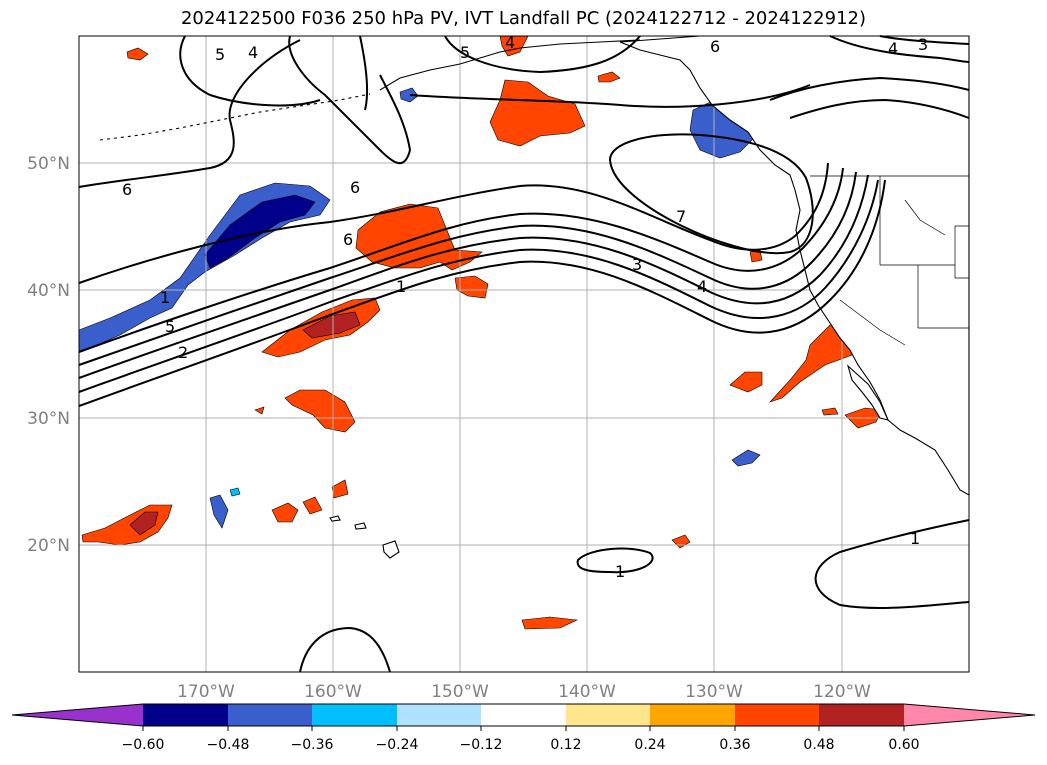 The width and height of the screenshot is (1047, 765). I want to click on colorbar-tick-label: −0.60, so click(143, 745).